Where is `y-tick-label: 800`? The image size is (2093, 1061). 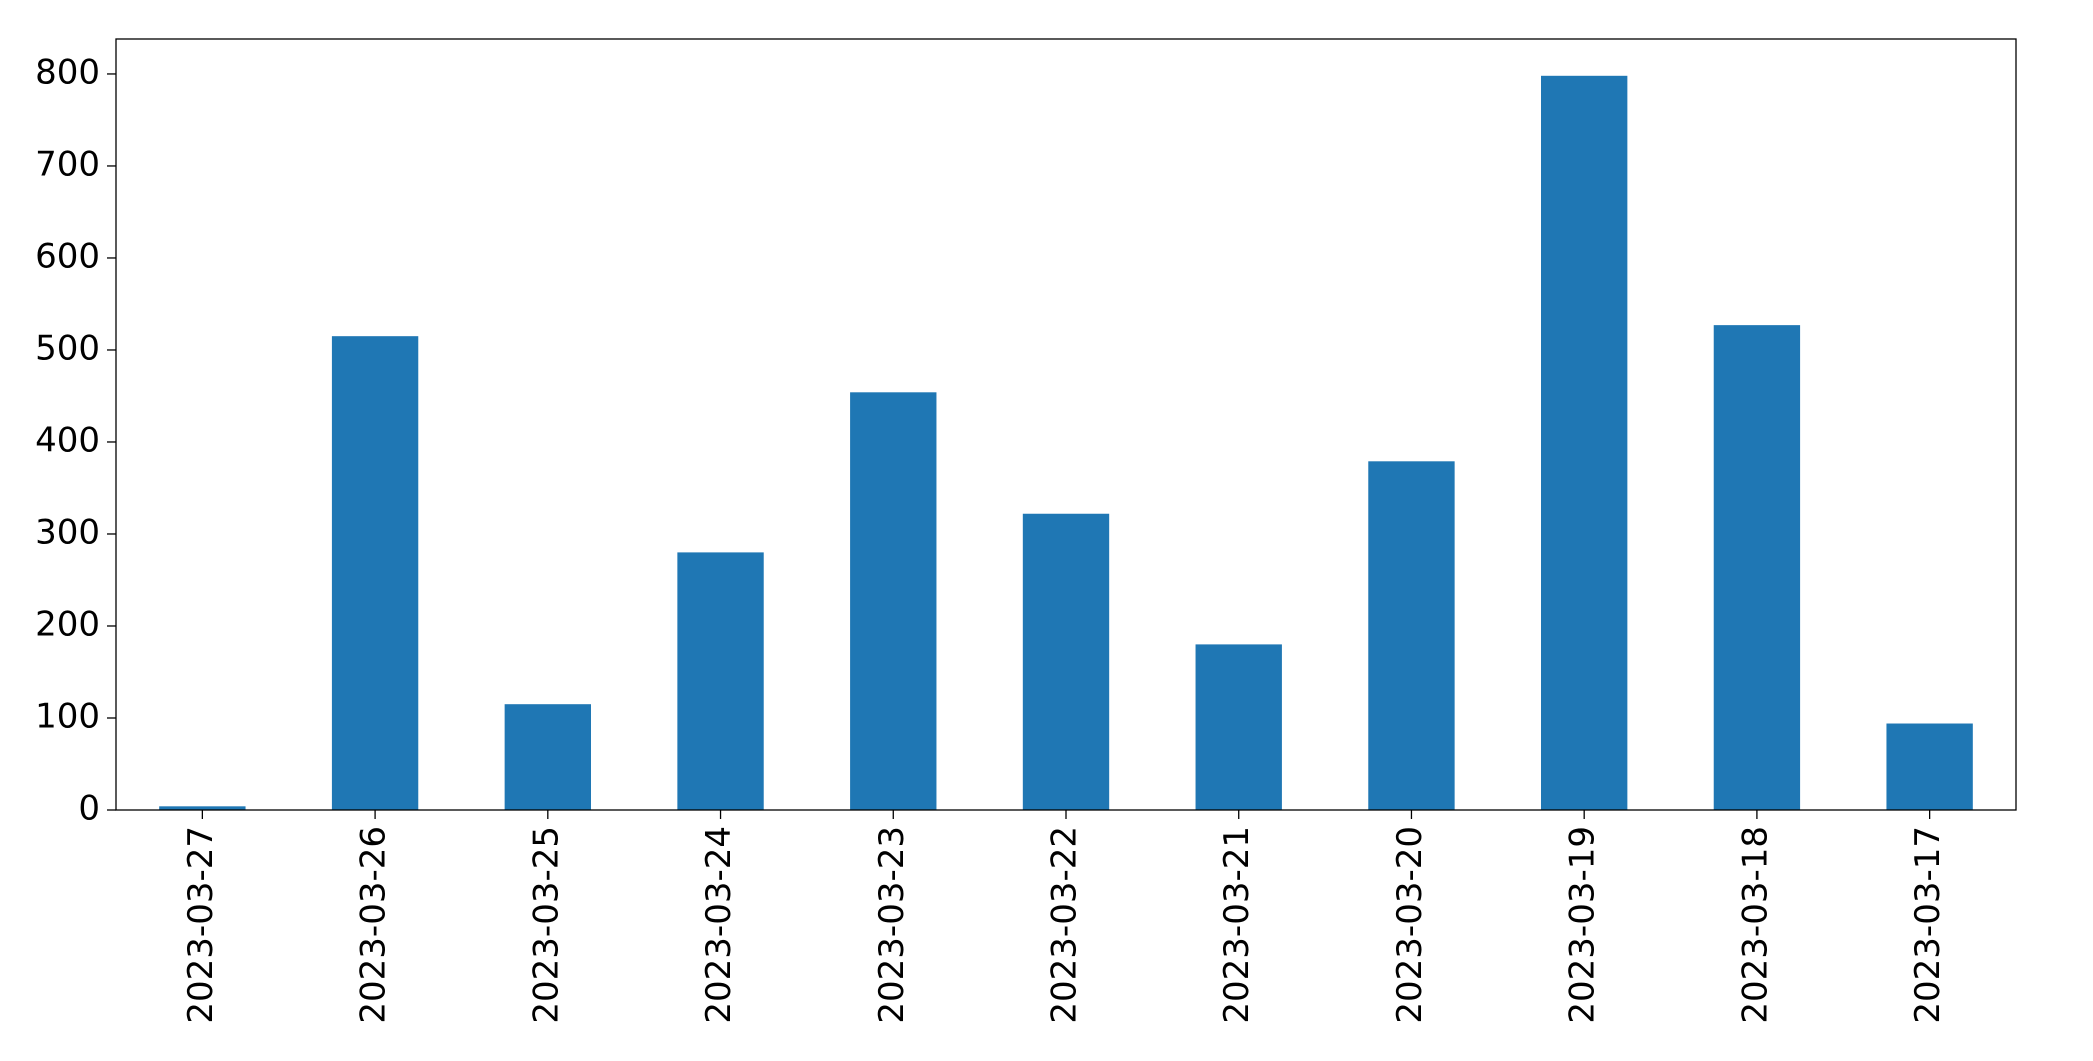 y-tick-label: 800 is located at coordinates (67, 72).